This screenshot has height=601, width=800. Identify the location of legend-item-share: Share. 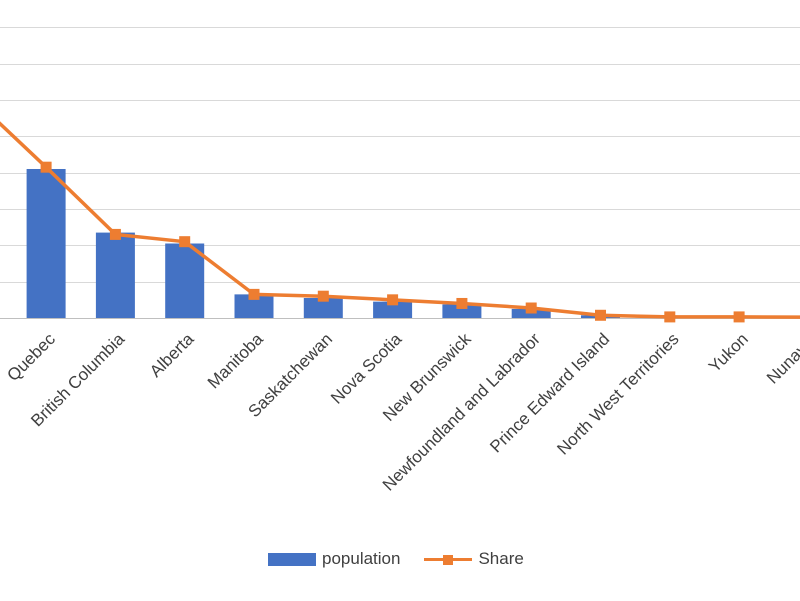
(474, 559).